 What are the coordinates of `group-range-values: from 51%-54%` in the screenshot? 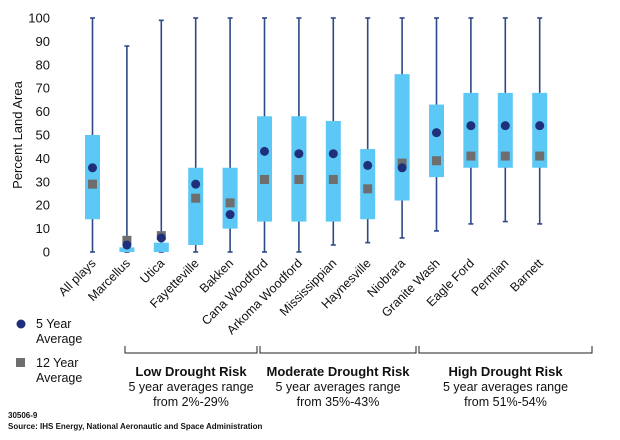 It's located at (505, 402).